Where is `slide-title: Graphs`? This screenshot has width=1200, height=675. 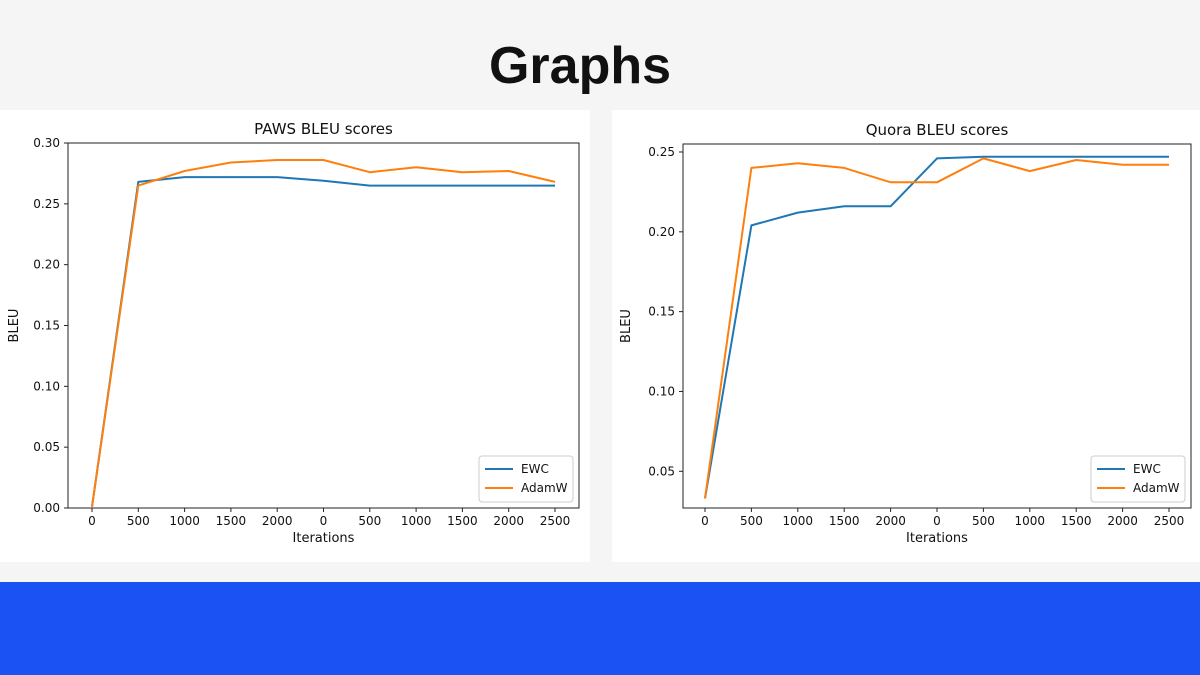
slide-title: Graphs is located at coordinates (580, 66).